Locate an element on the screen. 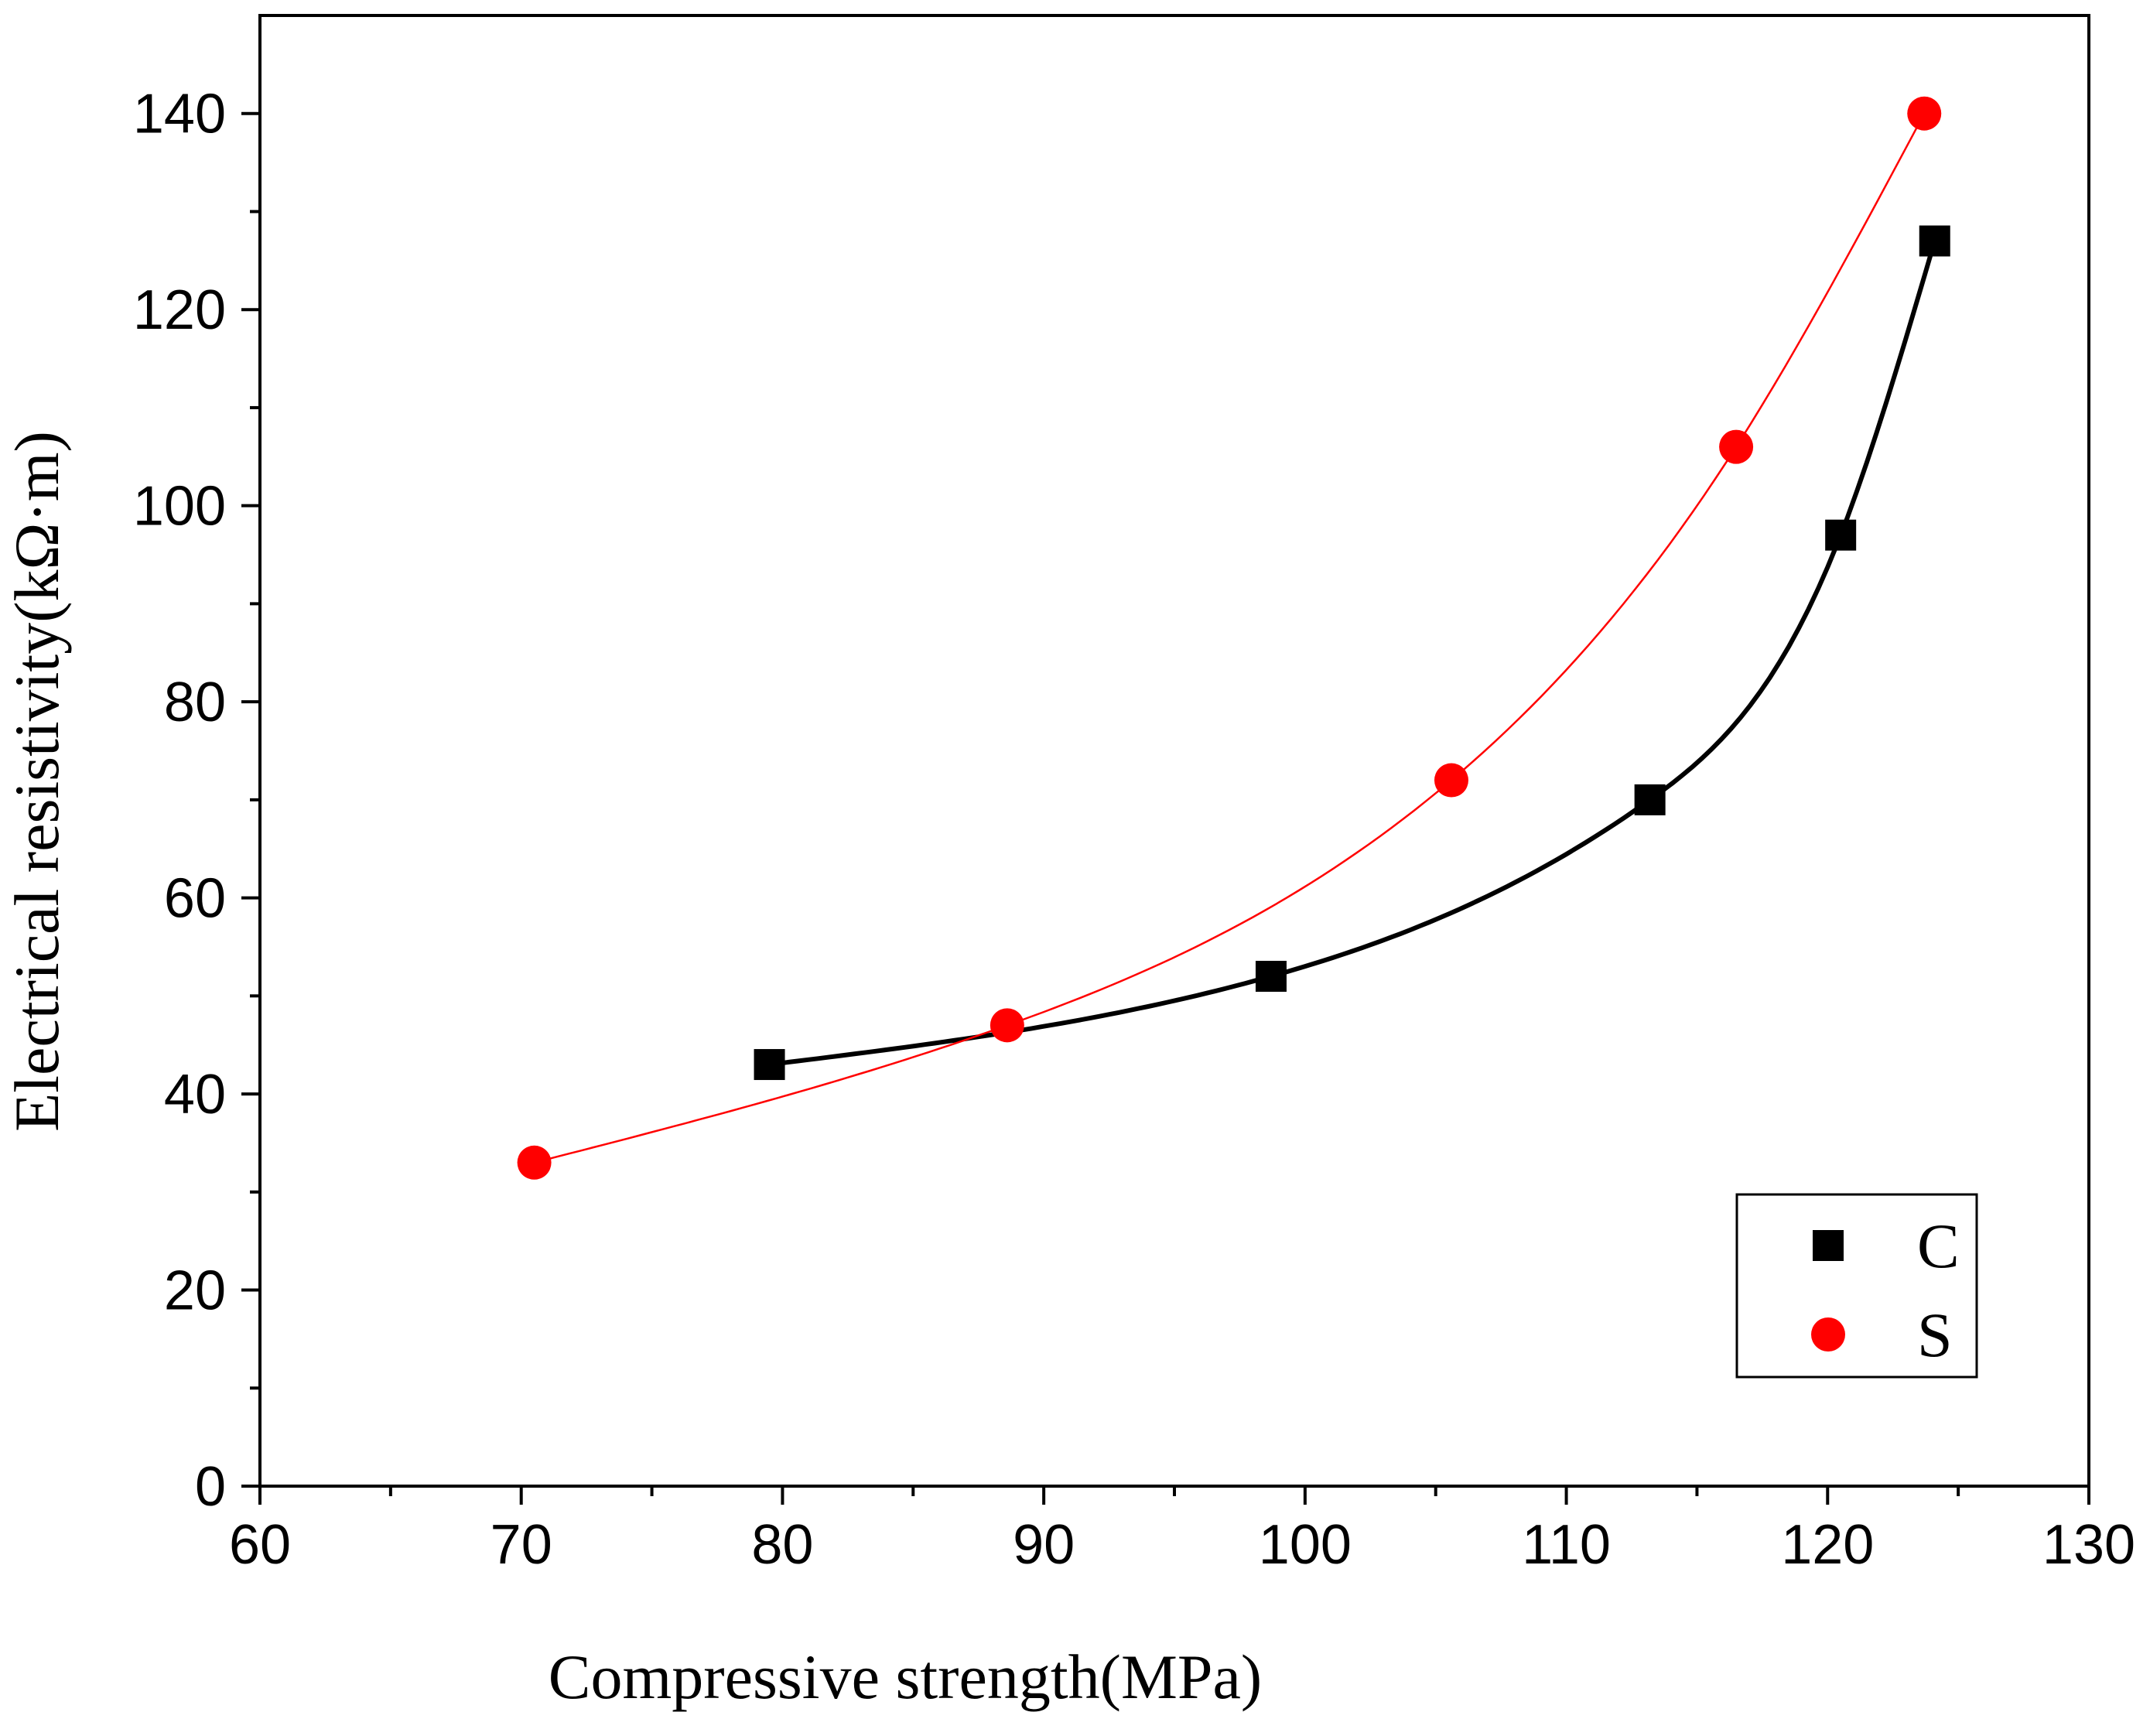 This screenshot has width=2150, height=1736. y-tick-label: 0 is located at coordinates (210, 1487).